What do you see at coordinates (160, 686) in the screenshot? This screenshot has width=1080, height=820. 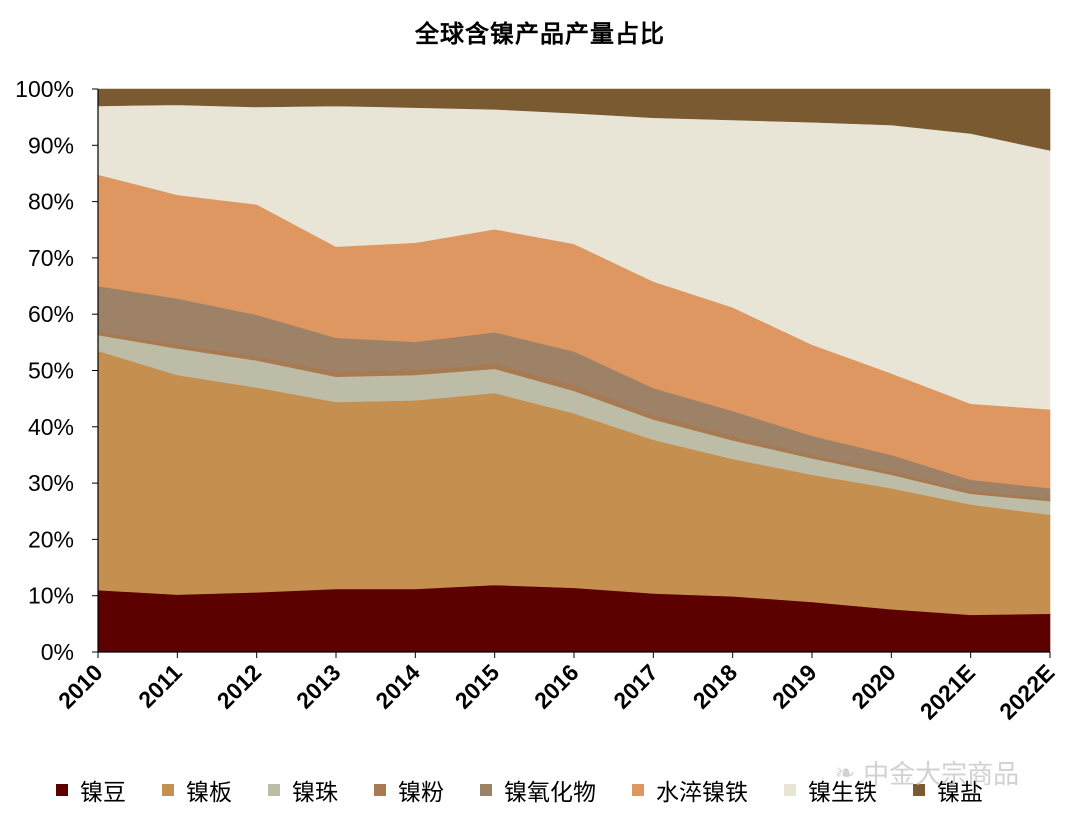 I see `x-tick-label: 2011` at bounding box center [160, 686].